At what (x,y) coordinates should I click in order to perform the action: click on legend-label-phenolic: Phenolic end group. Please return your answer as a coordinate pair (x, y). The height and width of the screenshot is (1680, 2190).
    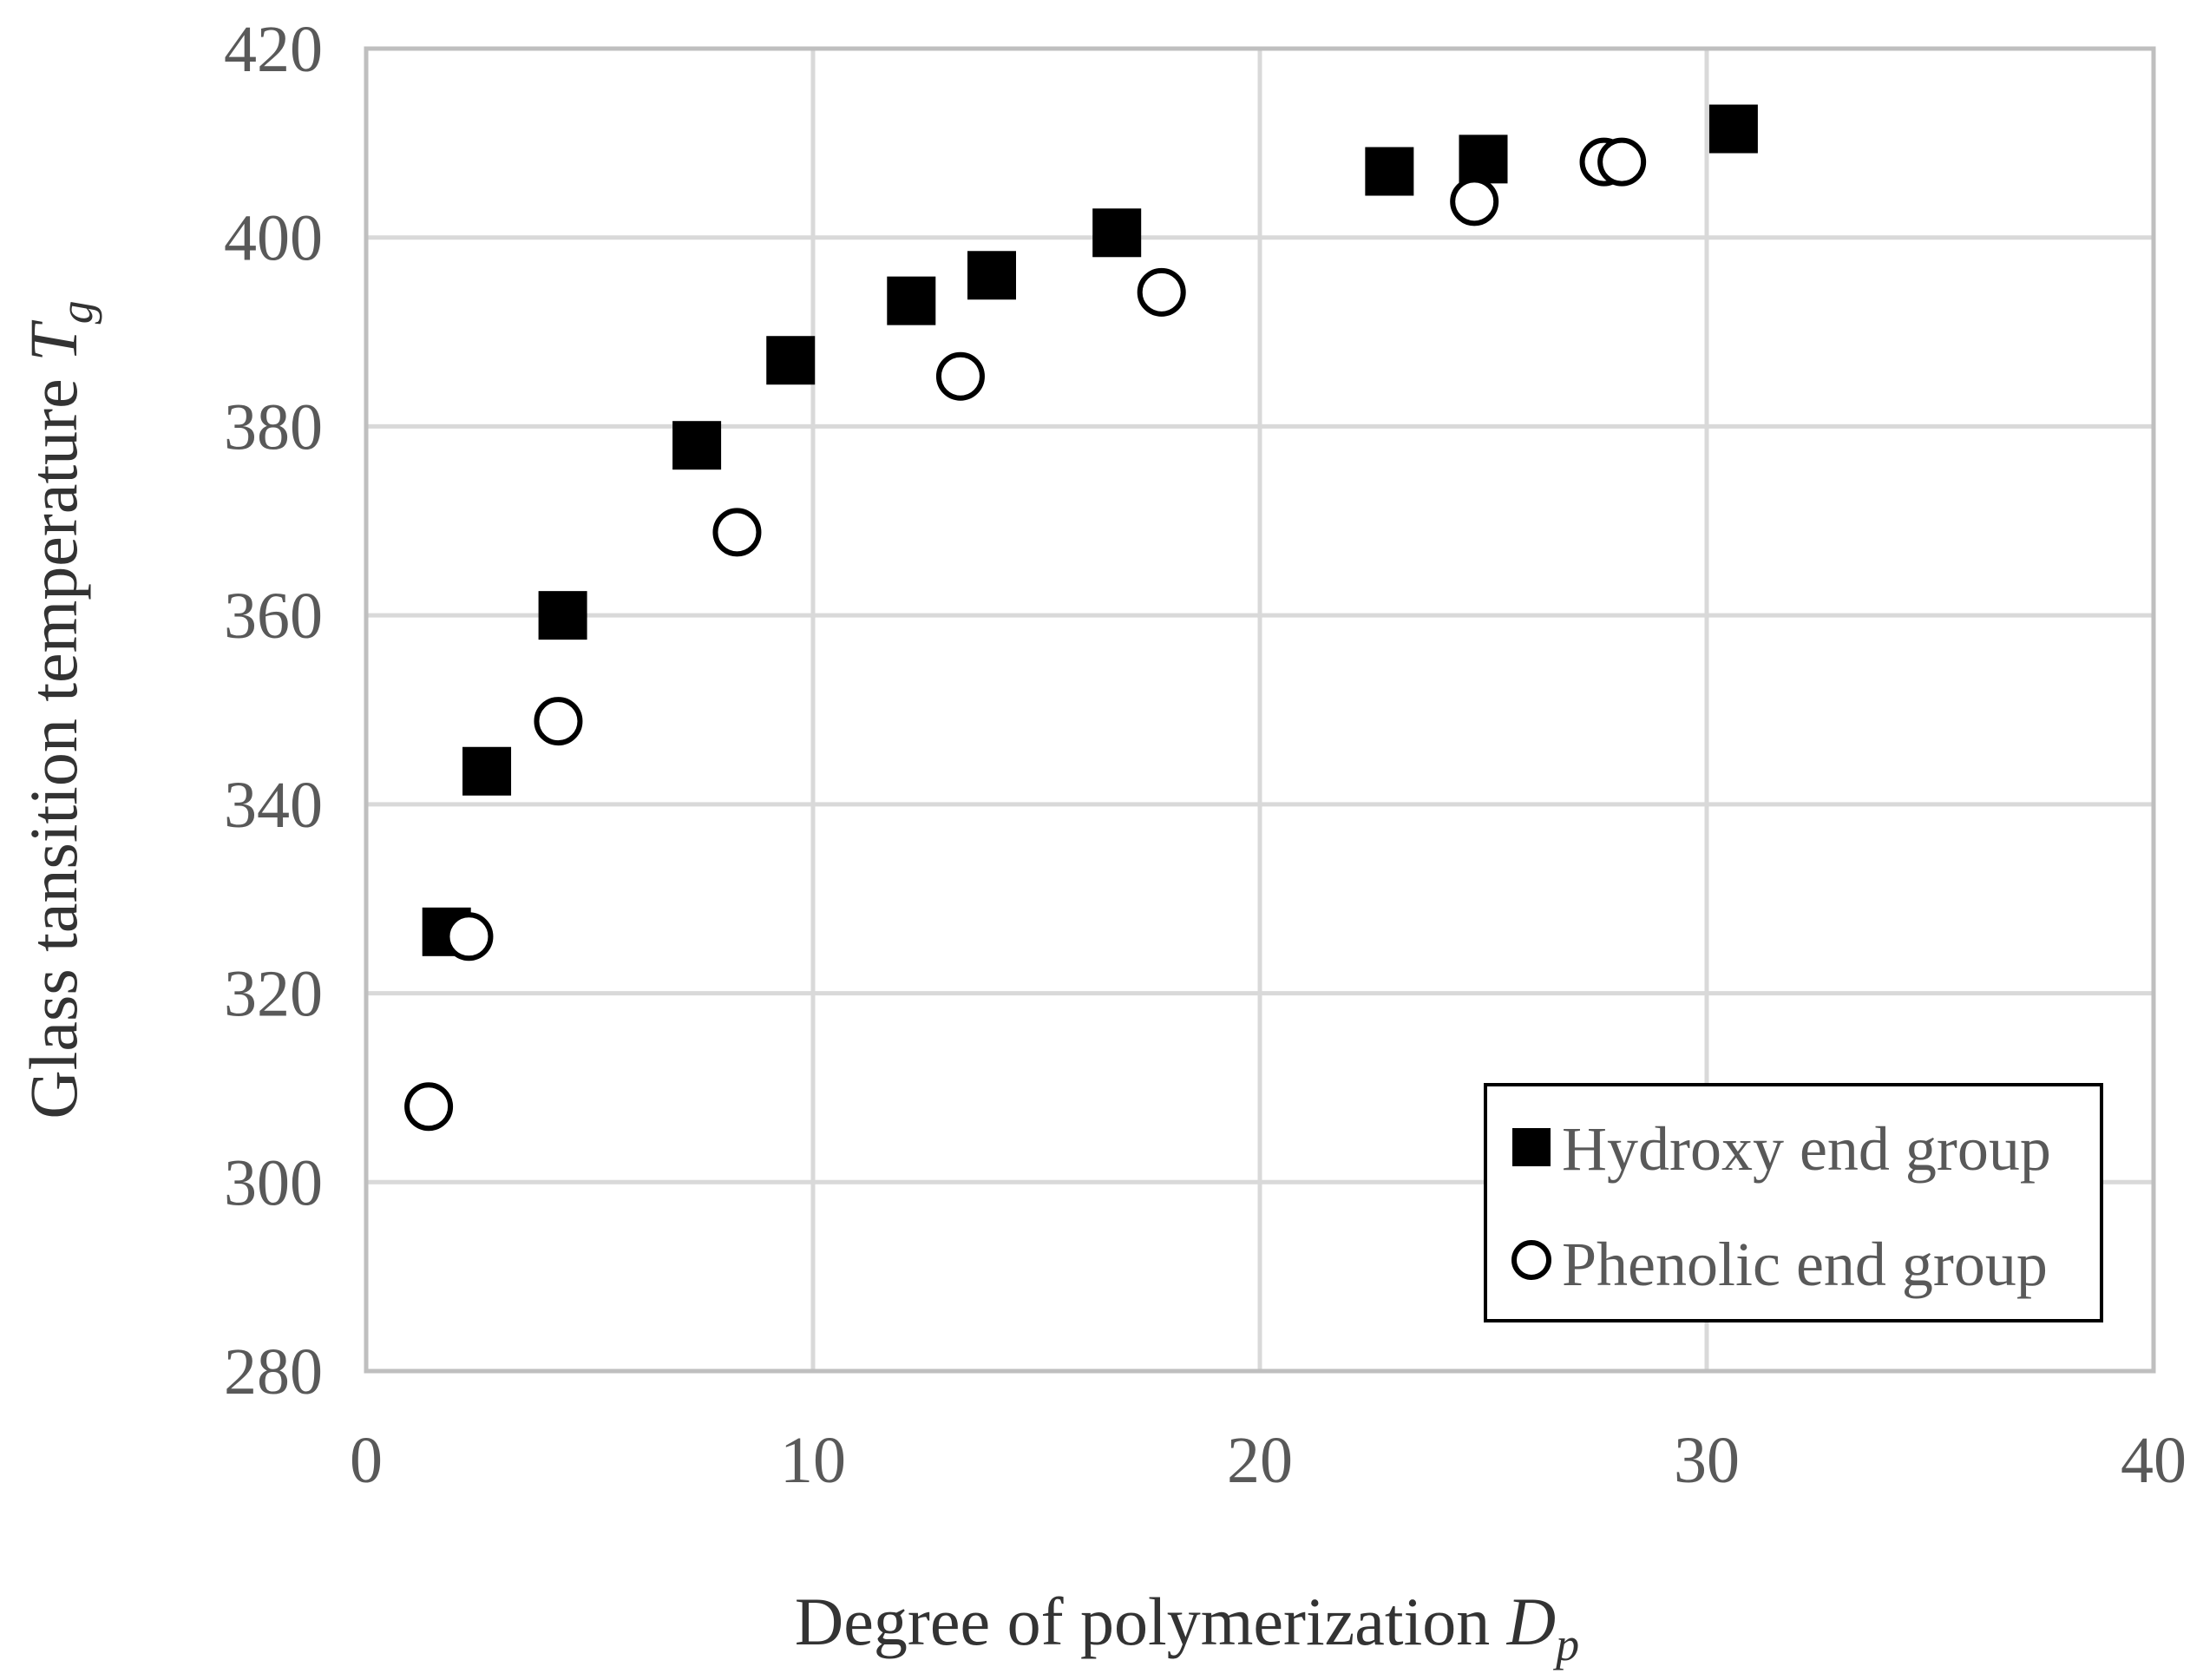
    Looking at the image, I should click on (1805, 1264).